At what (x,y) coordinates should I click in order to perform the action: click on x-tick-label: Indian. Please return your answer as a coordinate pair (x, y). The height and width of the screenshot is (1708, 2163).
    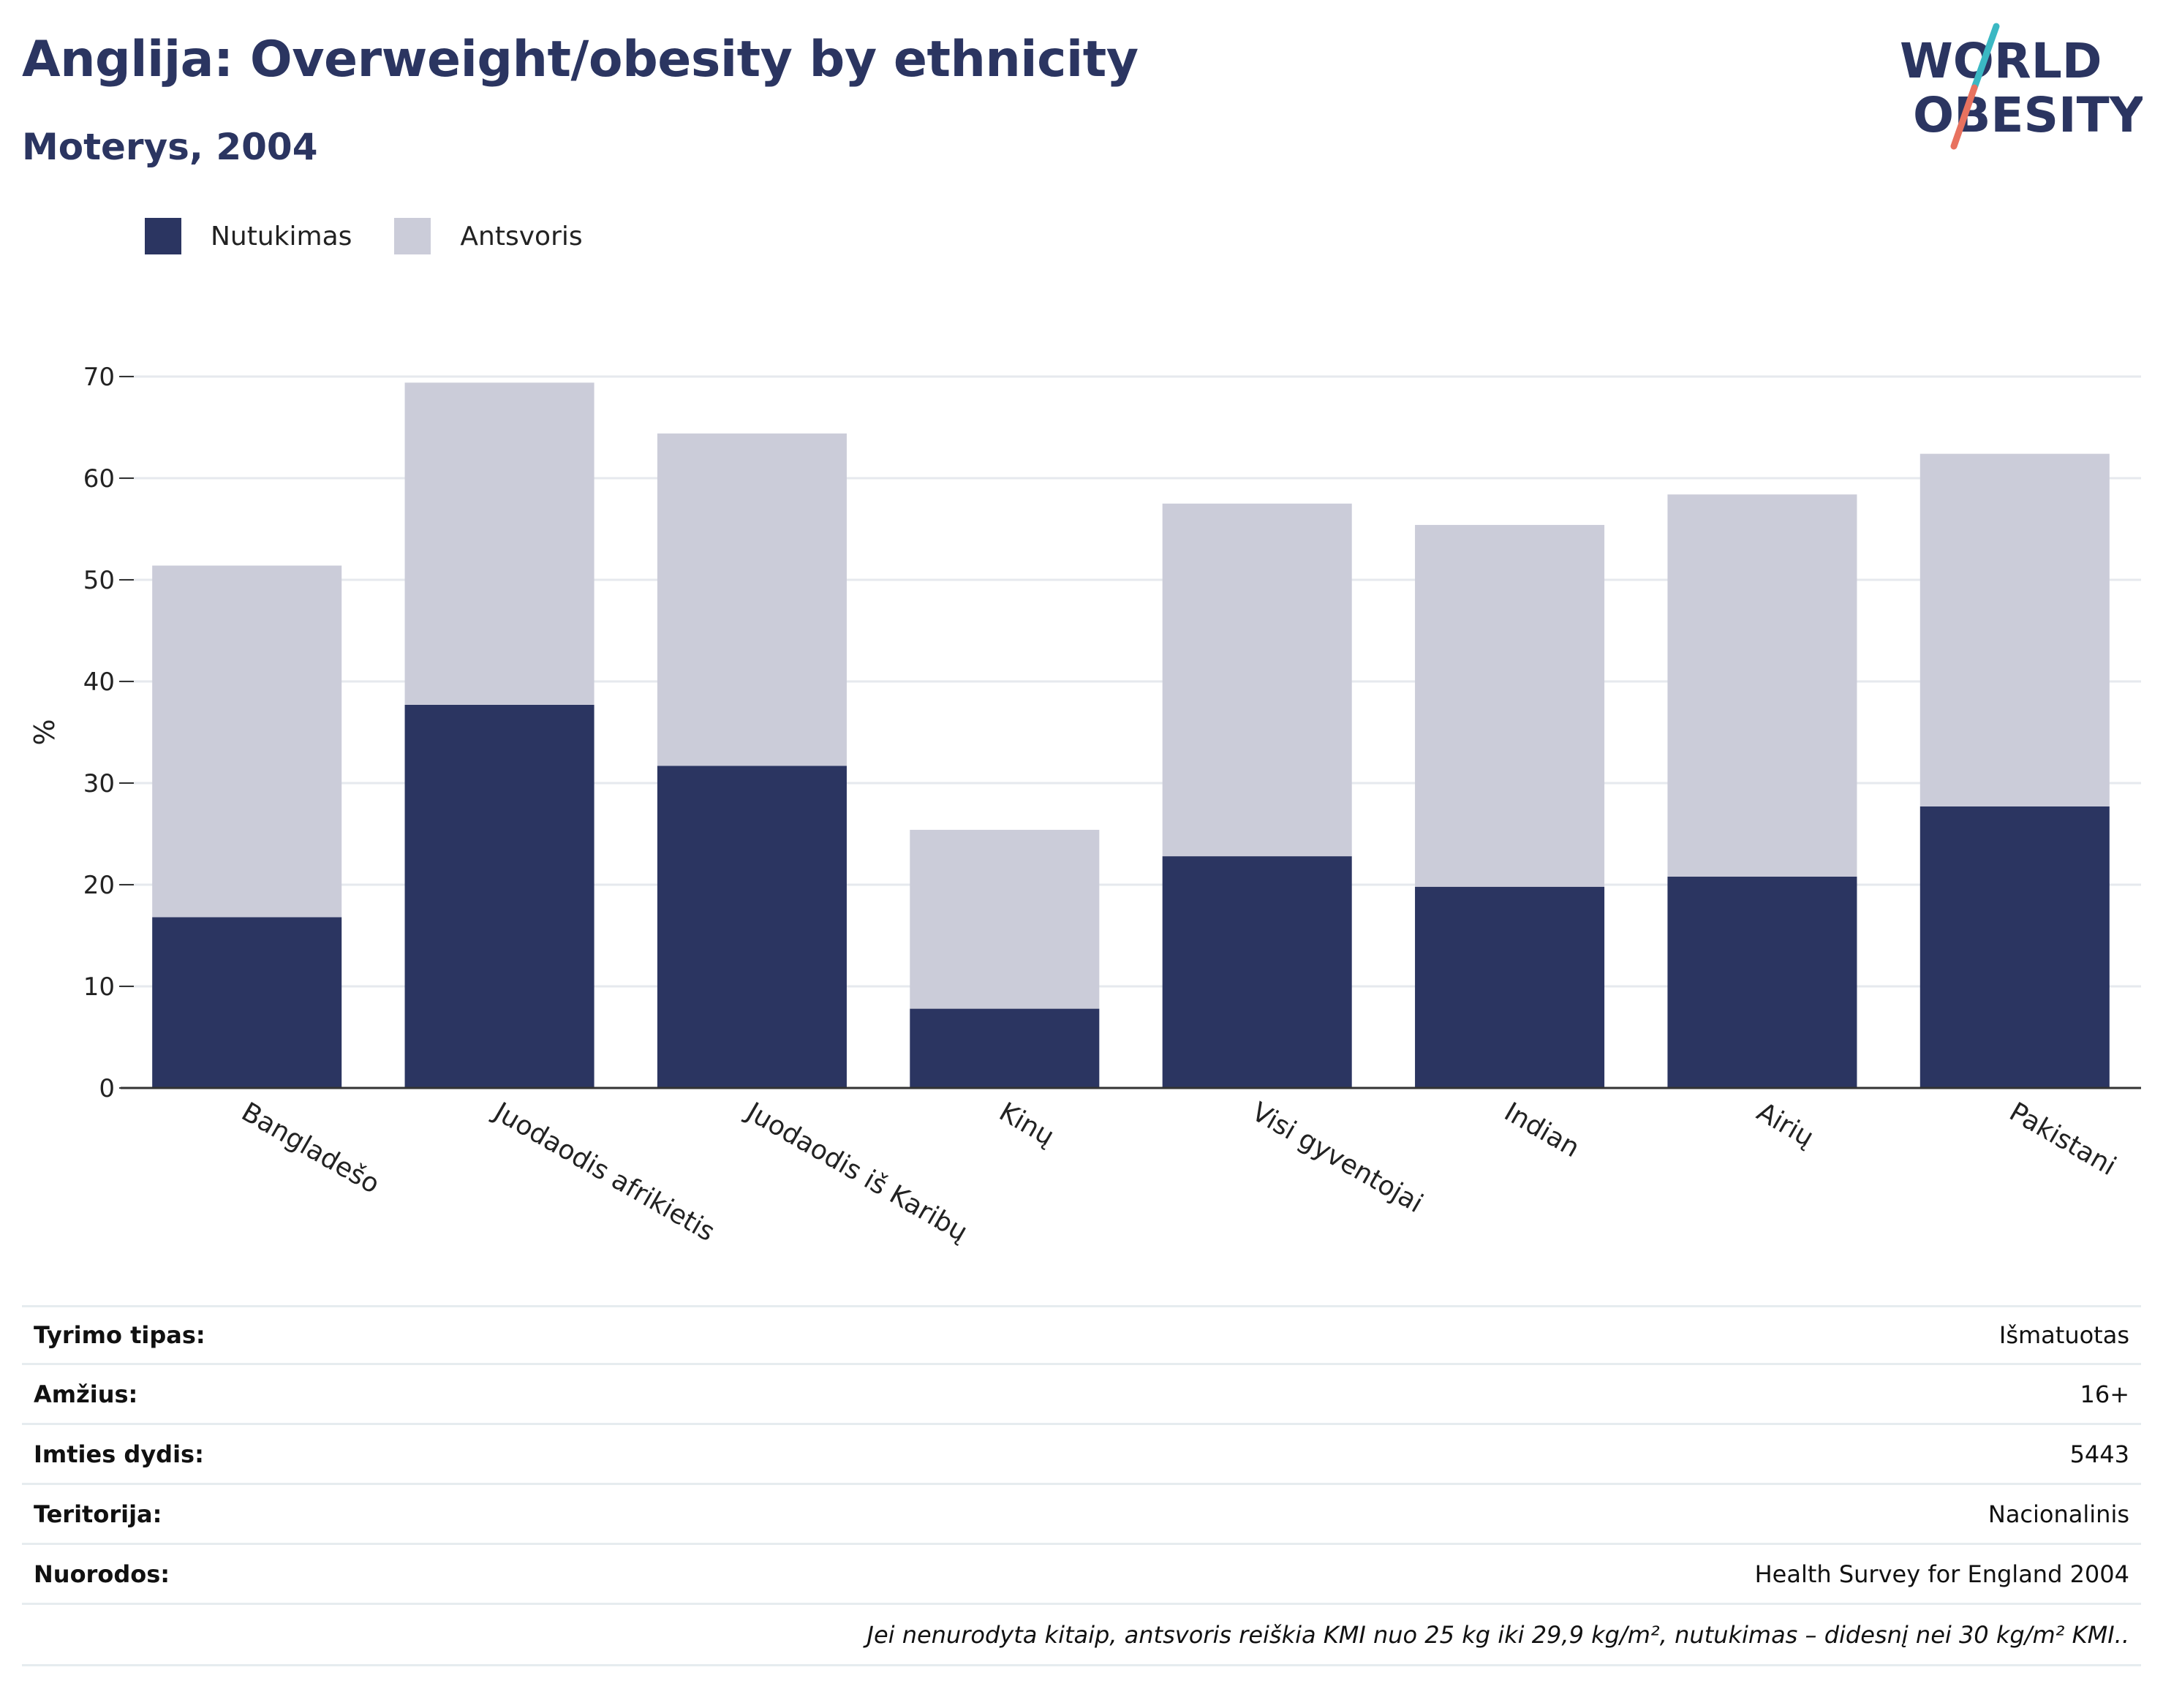
    Looking at the image, I should click on (1542, 1130).